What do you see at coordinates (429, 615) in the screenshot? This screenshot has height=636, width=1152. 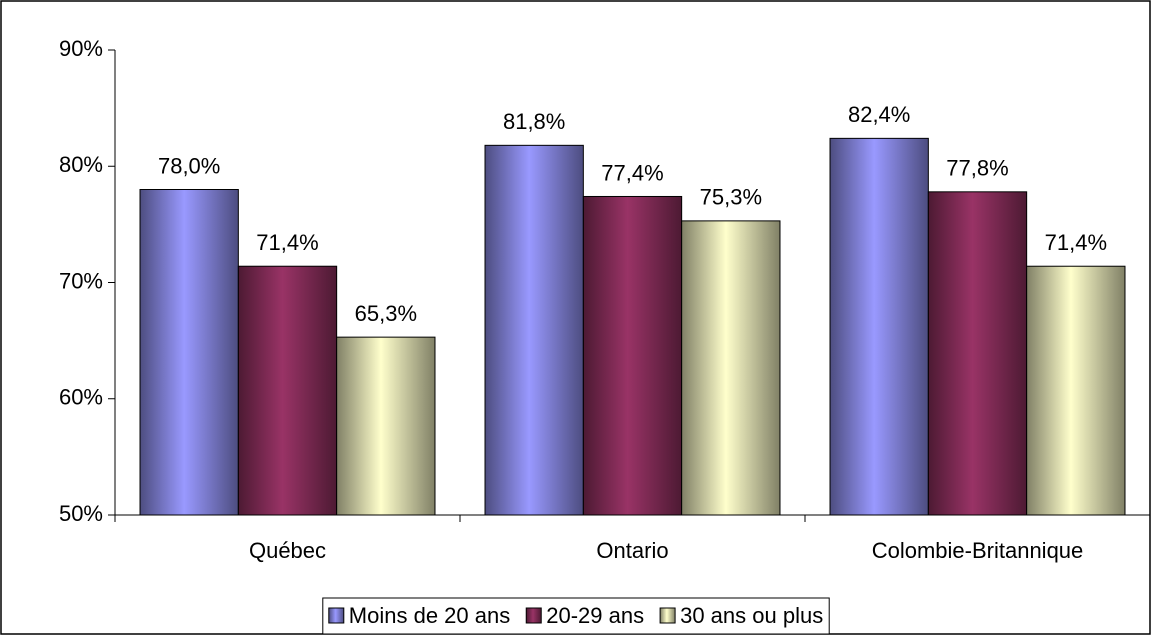 I see `legend-label: Moins de 20 ans` at bounding box center [429, 615].